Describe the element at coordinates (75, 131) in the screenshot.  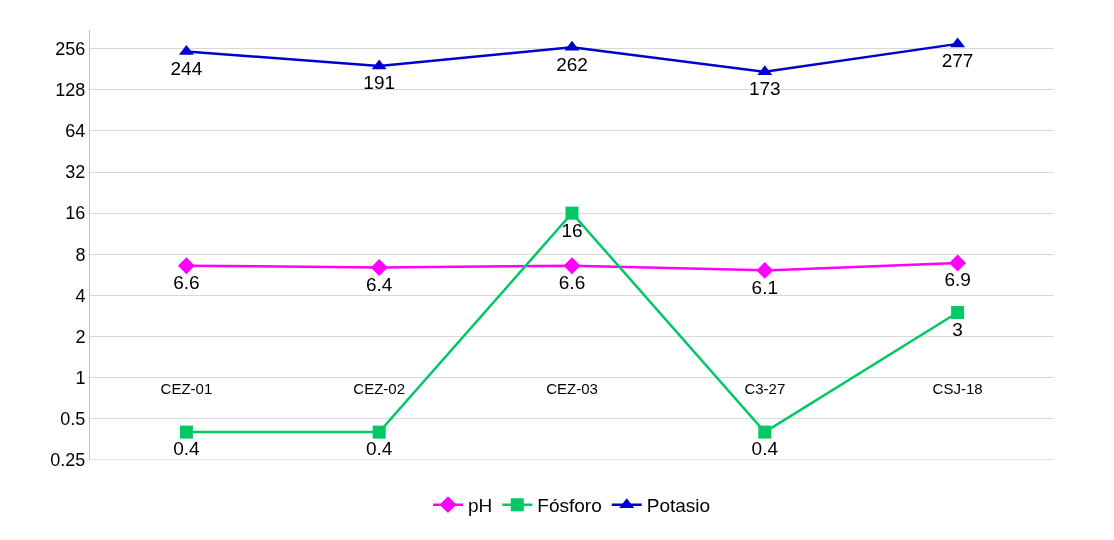
I see `y-tick-label: 64` at that location.